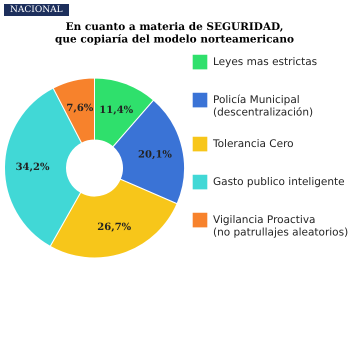 This screenshot has height=346, width=362. I want to click on data-label: 11,4%, so click(116, 110).